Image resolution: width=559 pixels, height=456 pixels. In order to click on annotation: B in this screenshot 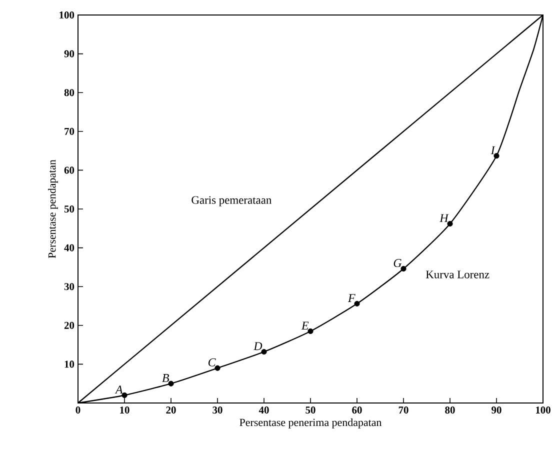, I will do `click(166, 378)`.